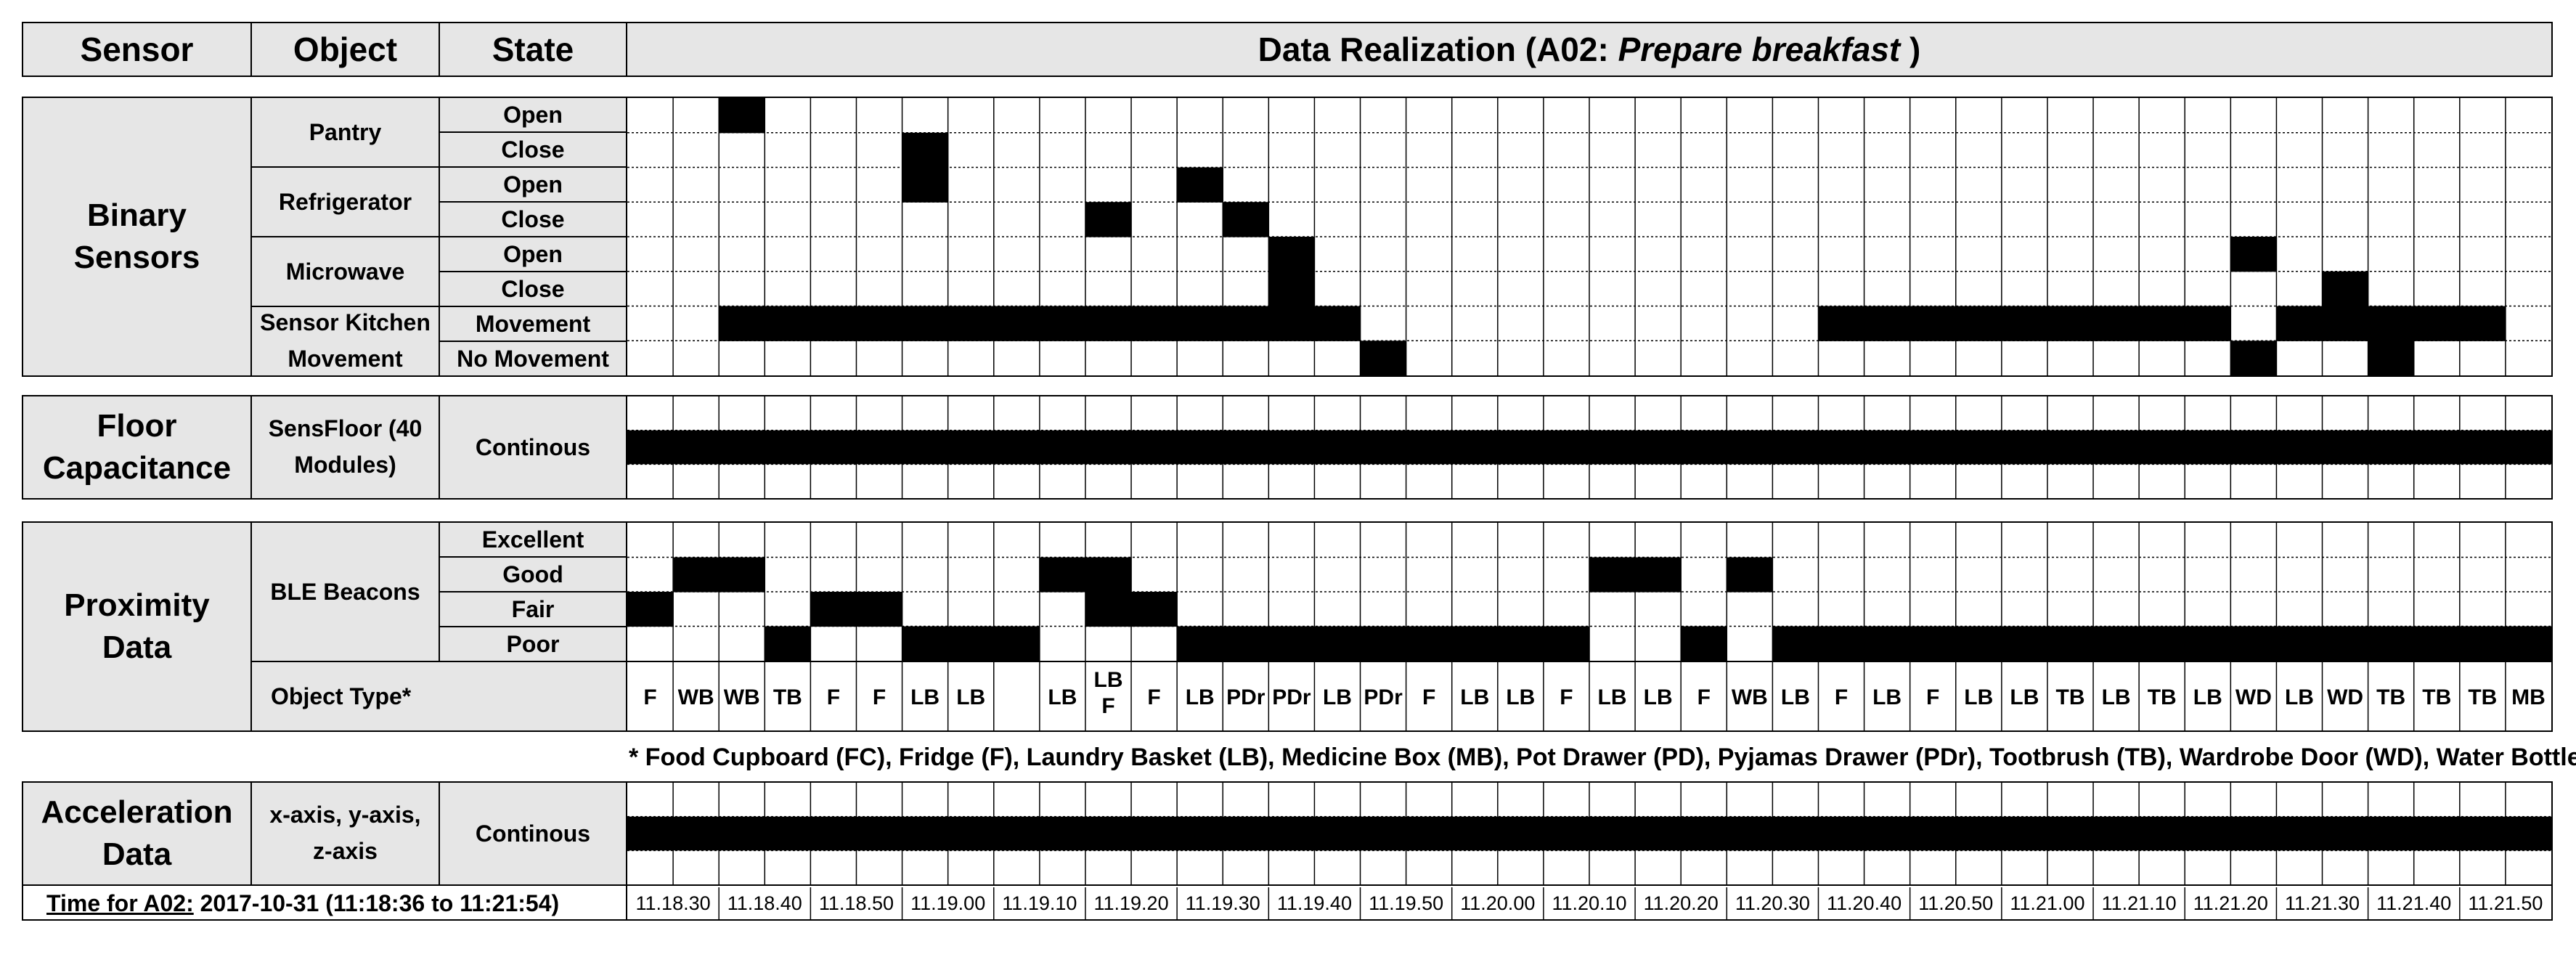 Image resolution: width=2576 pixels, height=957 pixels. What do you see at coordinates (787, 697) in the screenshot?
I see `object-type-label: TB` at bounding box center [787, 697].